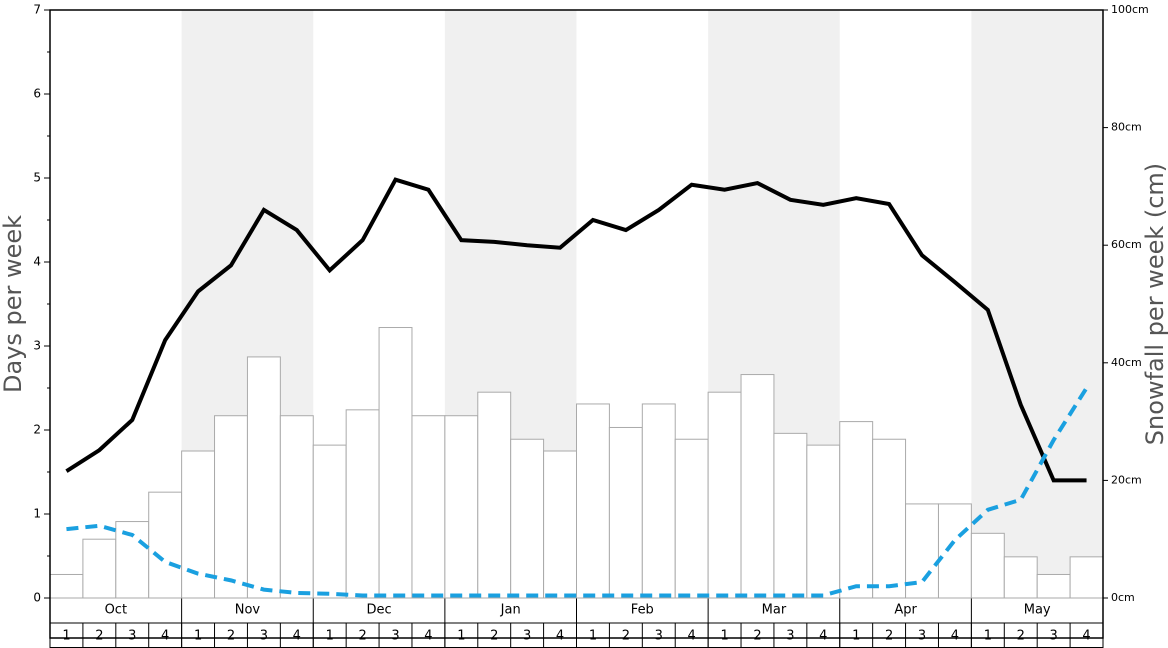  What do you see at coordinates (1126, 479) in the screenshot?
I see `y2-tick-label: 20cm` at bounding box center [1126, 479].